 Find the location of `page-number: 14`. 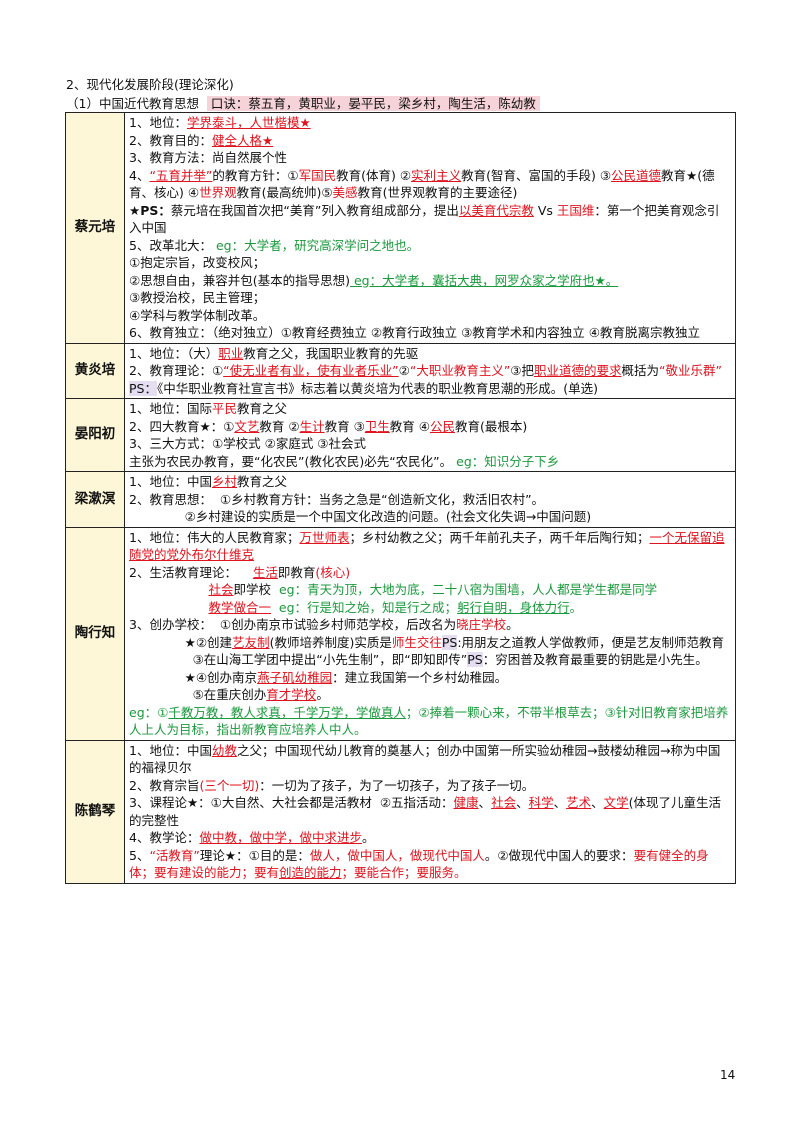

page-number: 14 is located at coordinates (728, 1075).